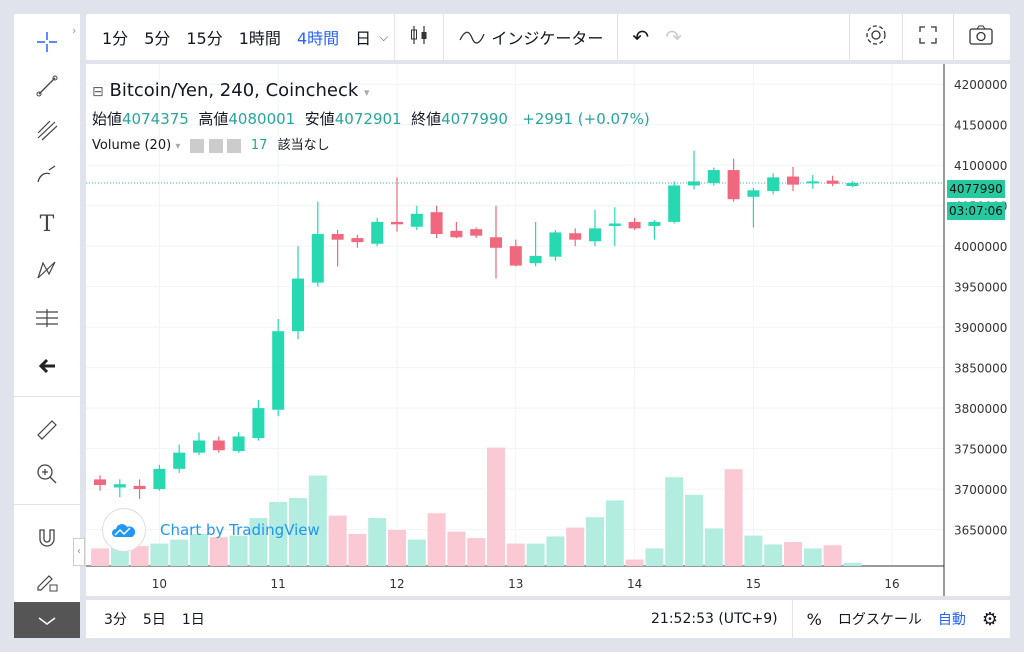 This screenshot has height=652, width=1024. Describe the element at coordinates (240, 530) in the screenshot. I see `watermark-text: Chart by TradingView` at that location.